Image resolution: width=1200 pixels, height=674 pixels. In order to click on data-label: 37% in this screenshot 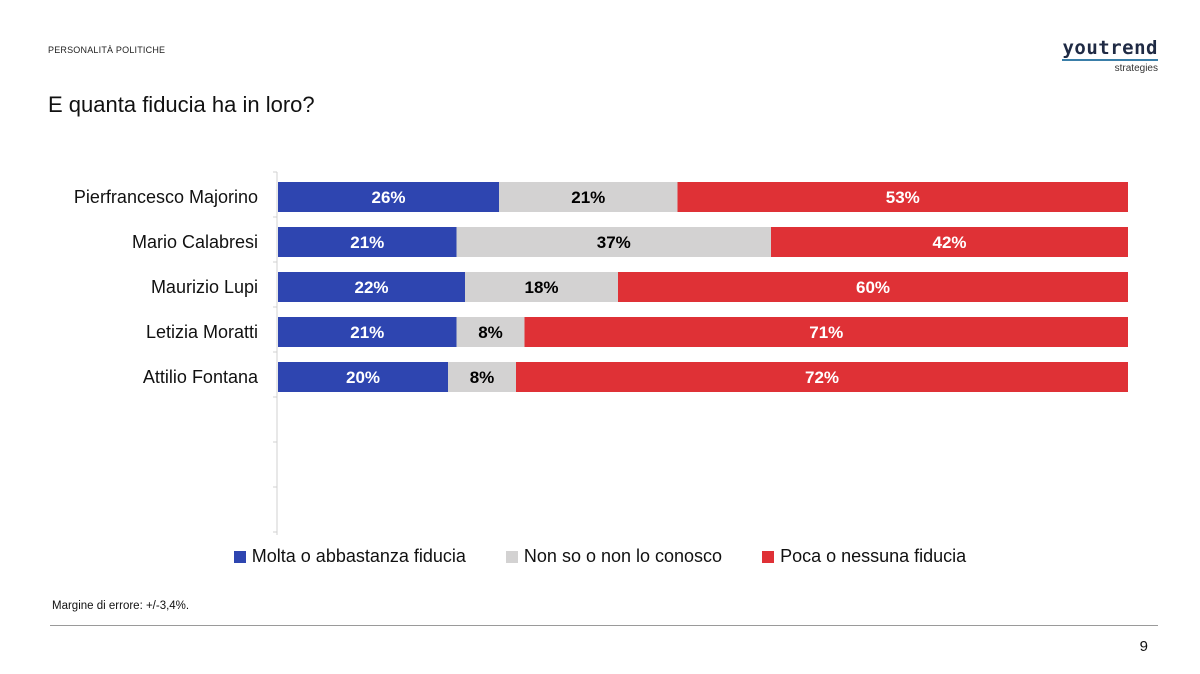, I will do `click(614, 242)`.